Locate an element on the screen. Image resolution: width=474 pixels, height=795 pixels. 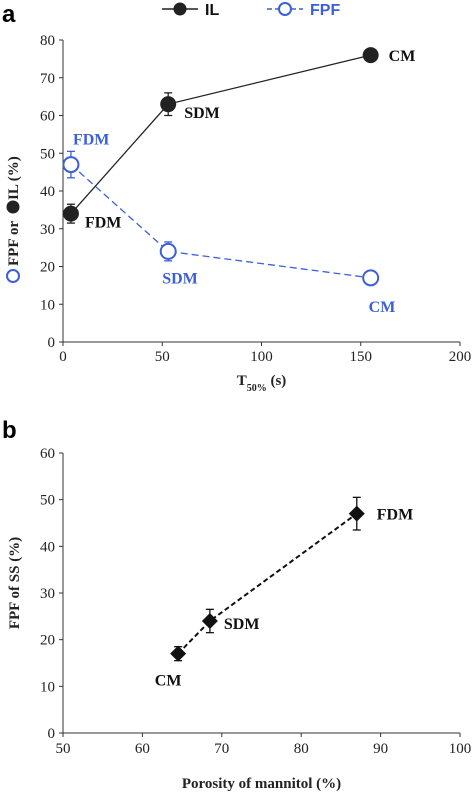
legend-il-marker is located at coordinates (180, 9).